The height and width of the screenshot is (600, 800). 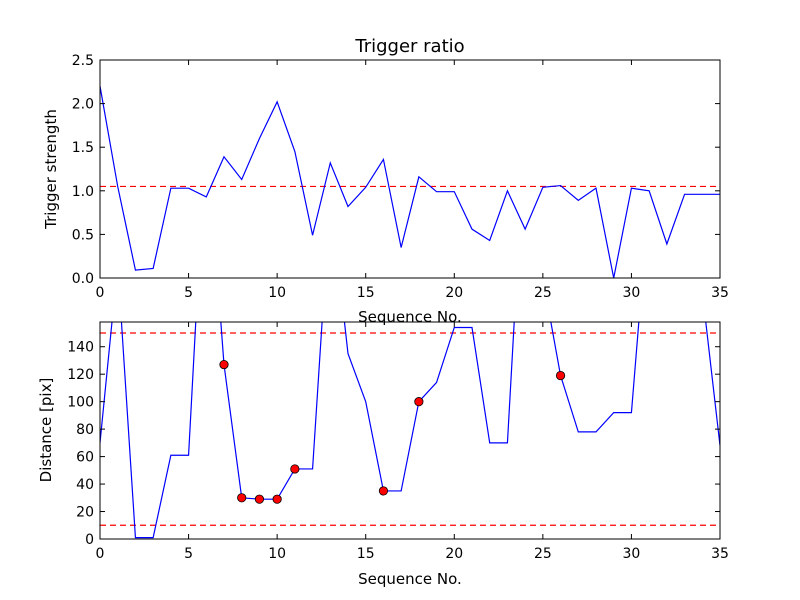 What do you see at coordinates (83, 235) in the screenshot?
I see `y-tick-label: 0.5` at bounding box center [83, 235].